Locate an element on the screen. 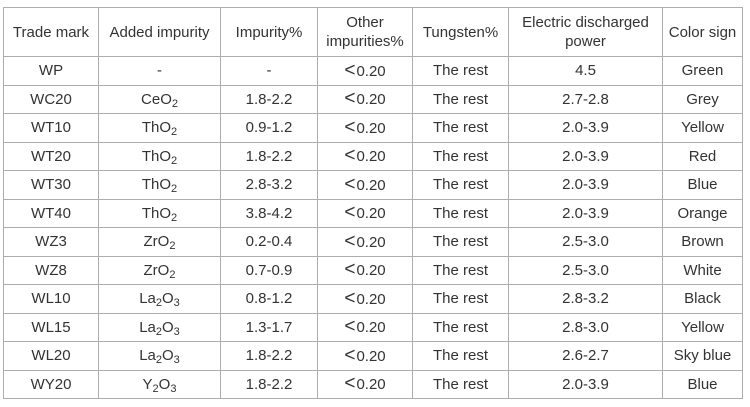 This screenshot has width=750, height=407. cell-color-sign: White is located at coordinates (702, 270).